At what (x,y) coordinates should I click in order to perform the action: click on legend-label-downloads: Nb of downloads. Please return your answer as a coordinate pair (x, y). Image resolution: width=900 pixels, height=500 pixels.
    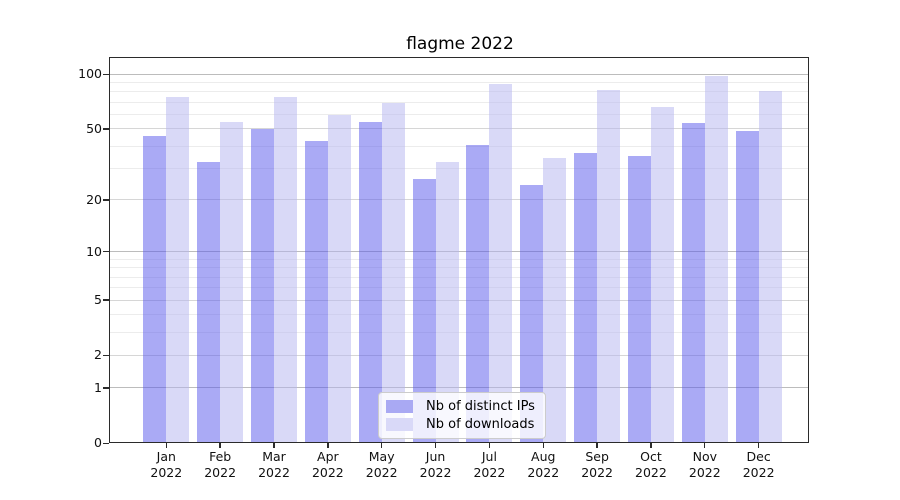
    Looking at the image, I should click on (480, 424).